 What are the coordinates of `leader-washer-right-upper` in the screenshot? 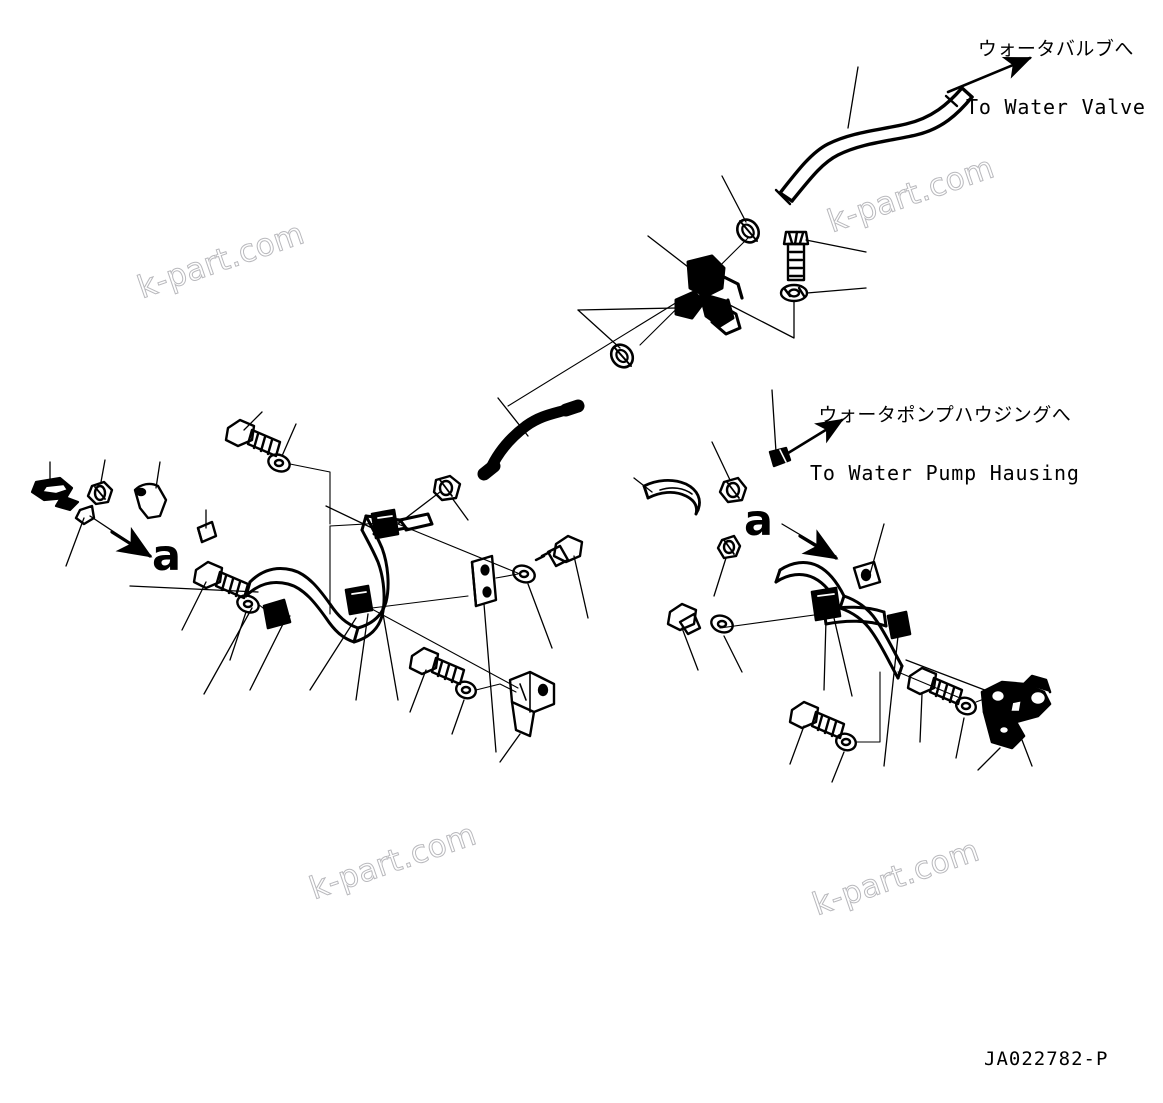 It's located at (733, 654).